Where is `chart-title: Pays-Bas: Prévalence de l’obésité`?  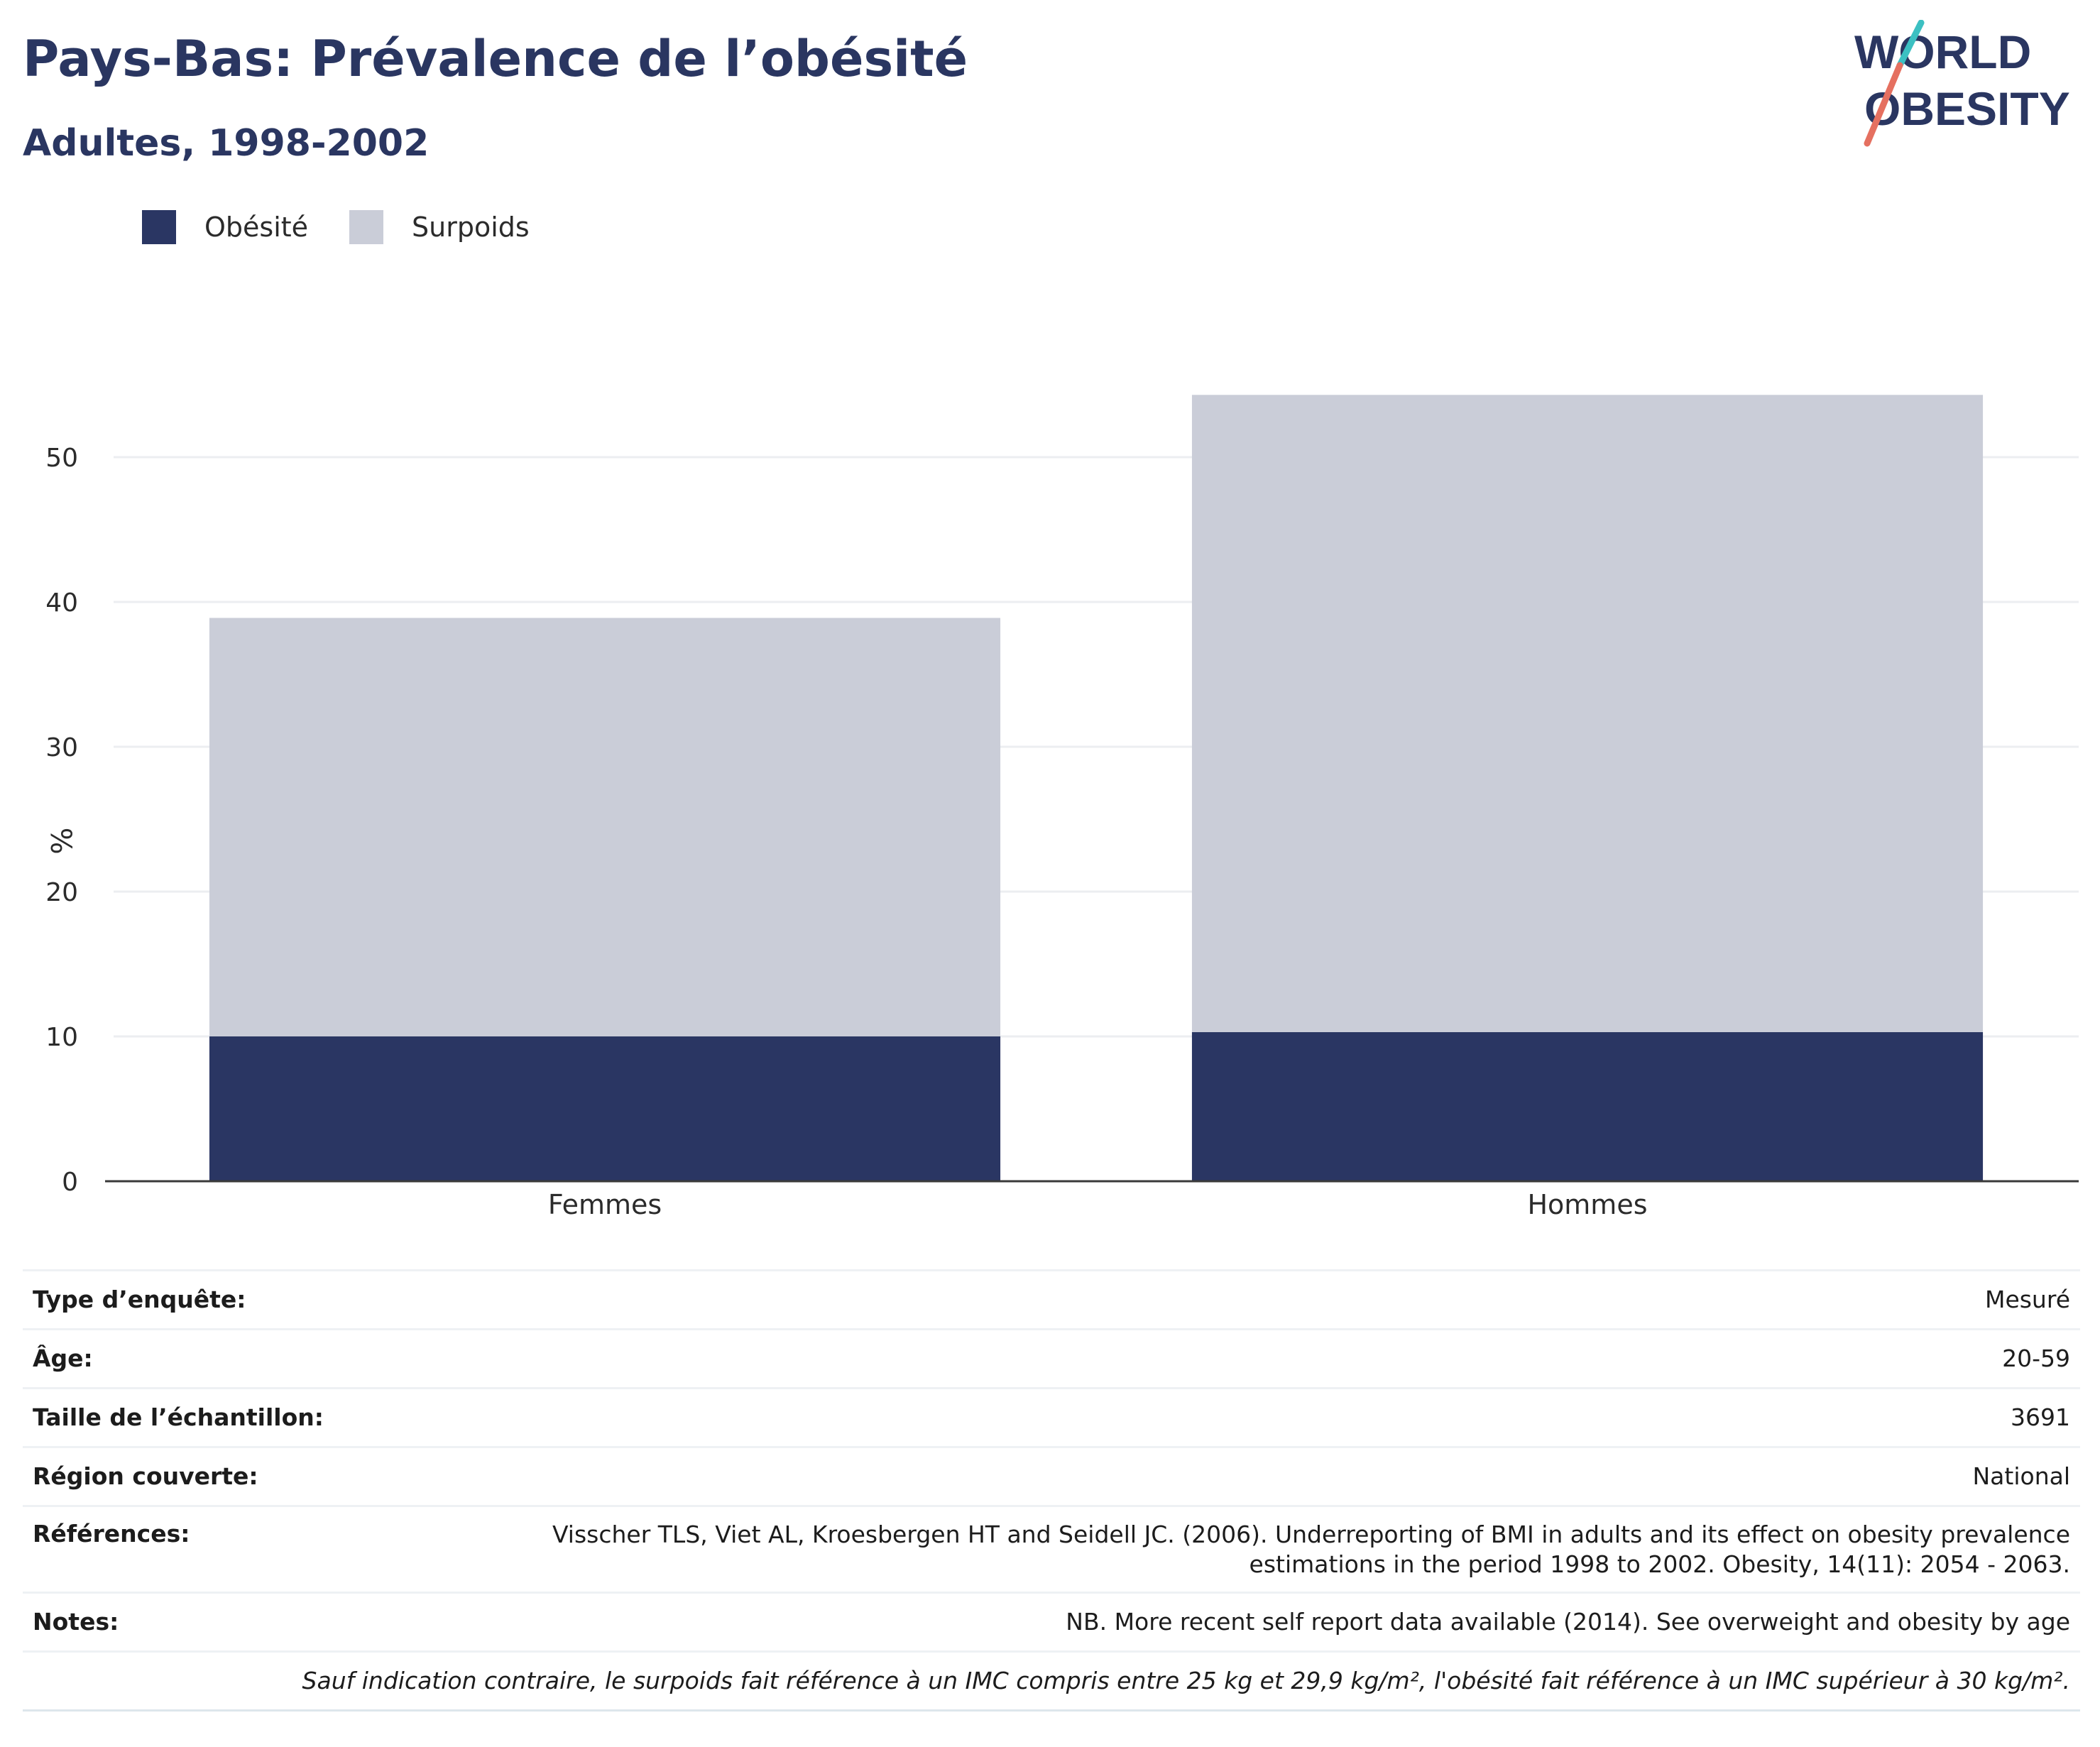
chart-title: Pays-Bas: Prévalence de l’obésité is located at coordinates (495, 59).